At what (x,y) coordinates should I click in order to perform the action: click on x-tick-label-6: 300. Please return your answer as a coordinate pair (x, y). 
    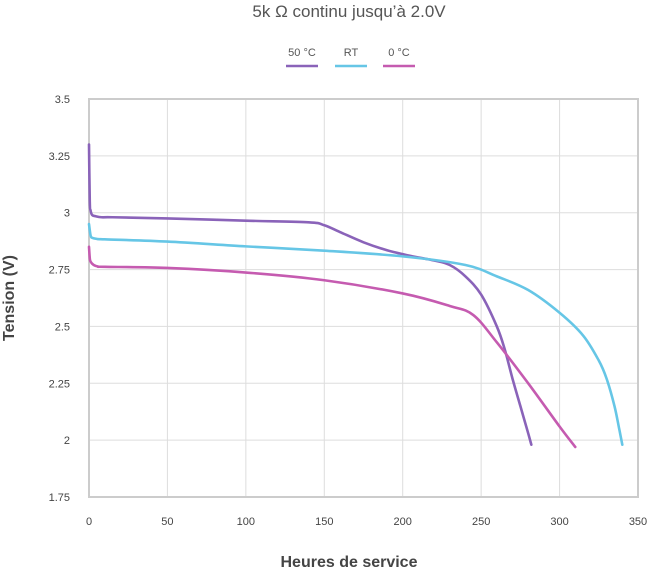
    Looking at the image, I should click on (559, 522).